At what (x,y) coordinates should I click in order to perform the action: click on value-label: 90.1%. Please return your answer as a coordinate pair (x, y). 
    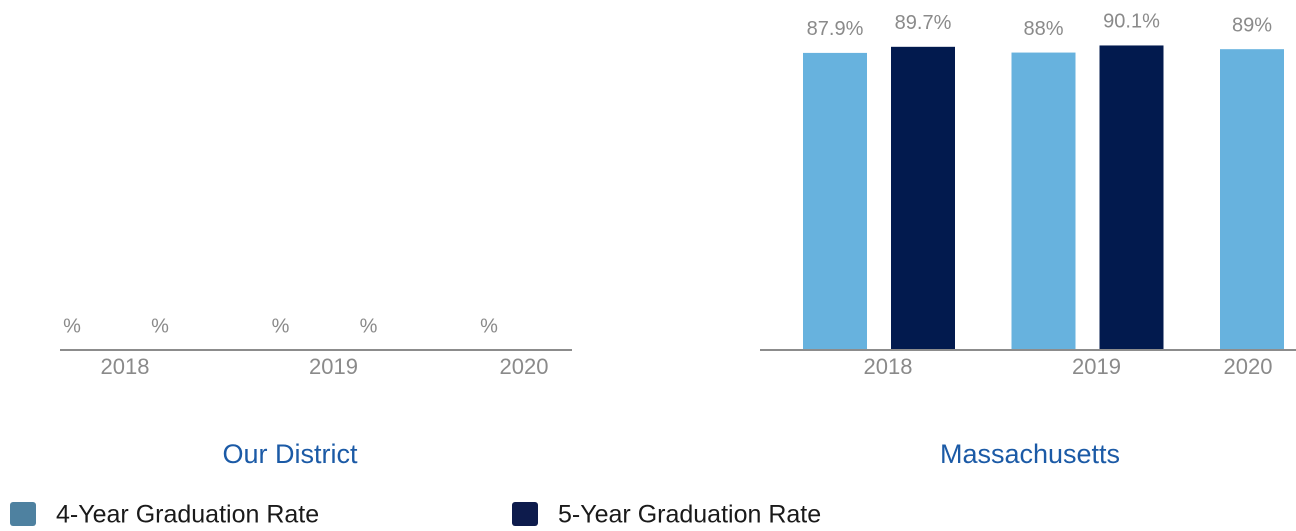
    Looking at the image, I should click on (1131, 22).